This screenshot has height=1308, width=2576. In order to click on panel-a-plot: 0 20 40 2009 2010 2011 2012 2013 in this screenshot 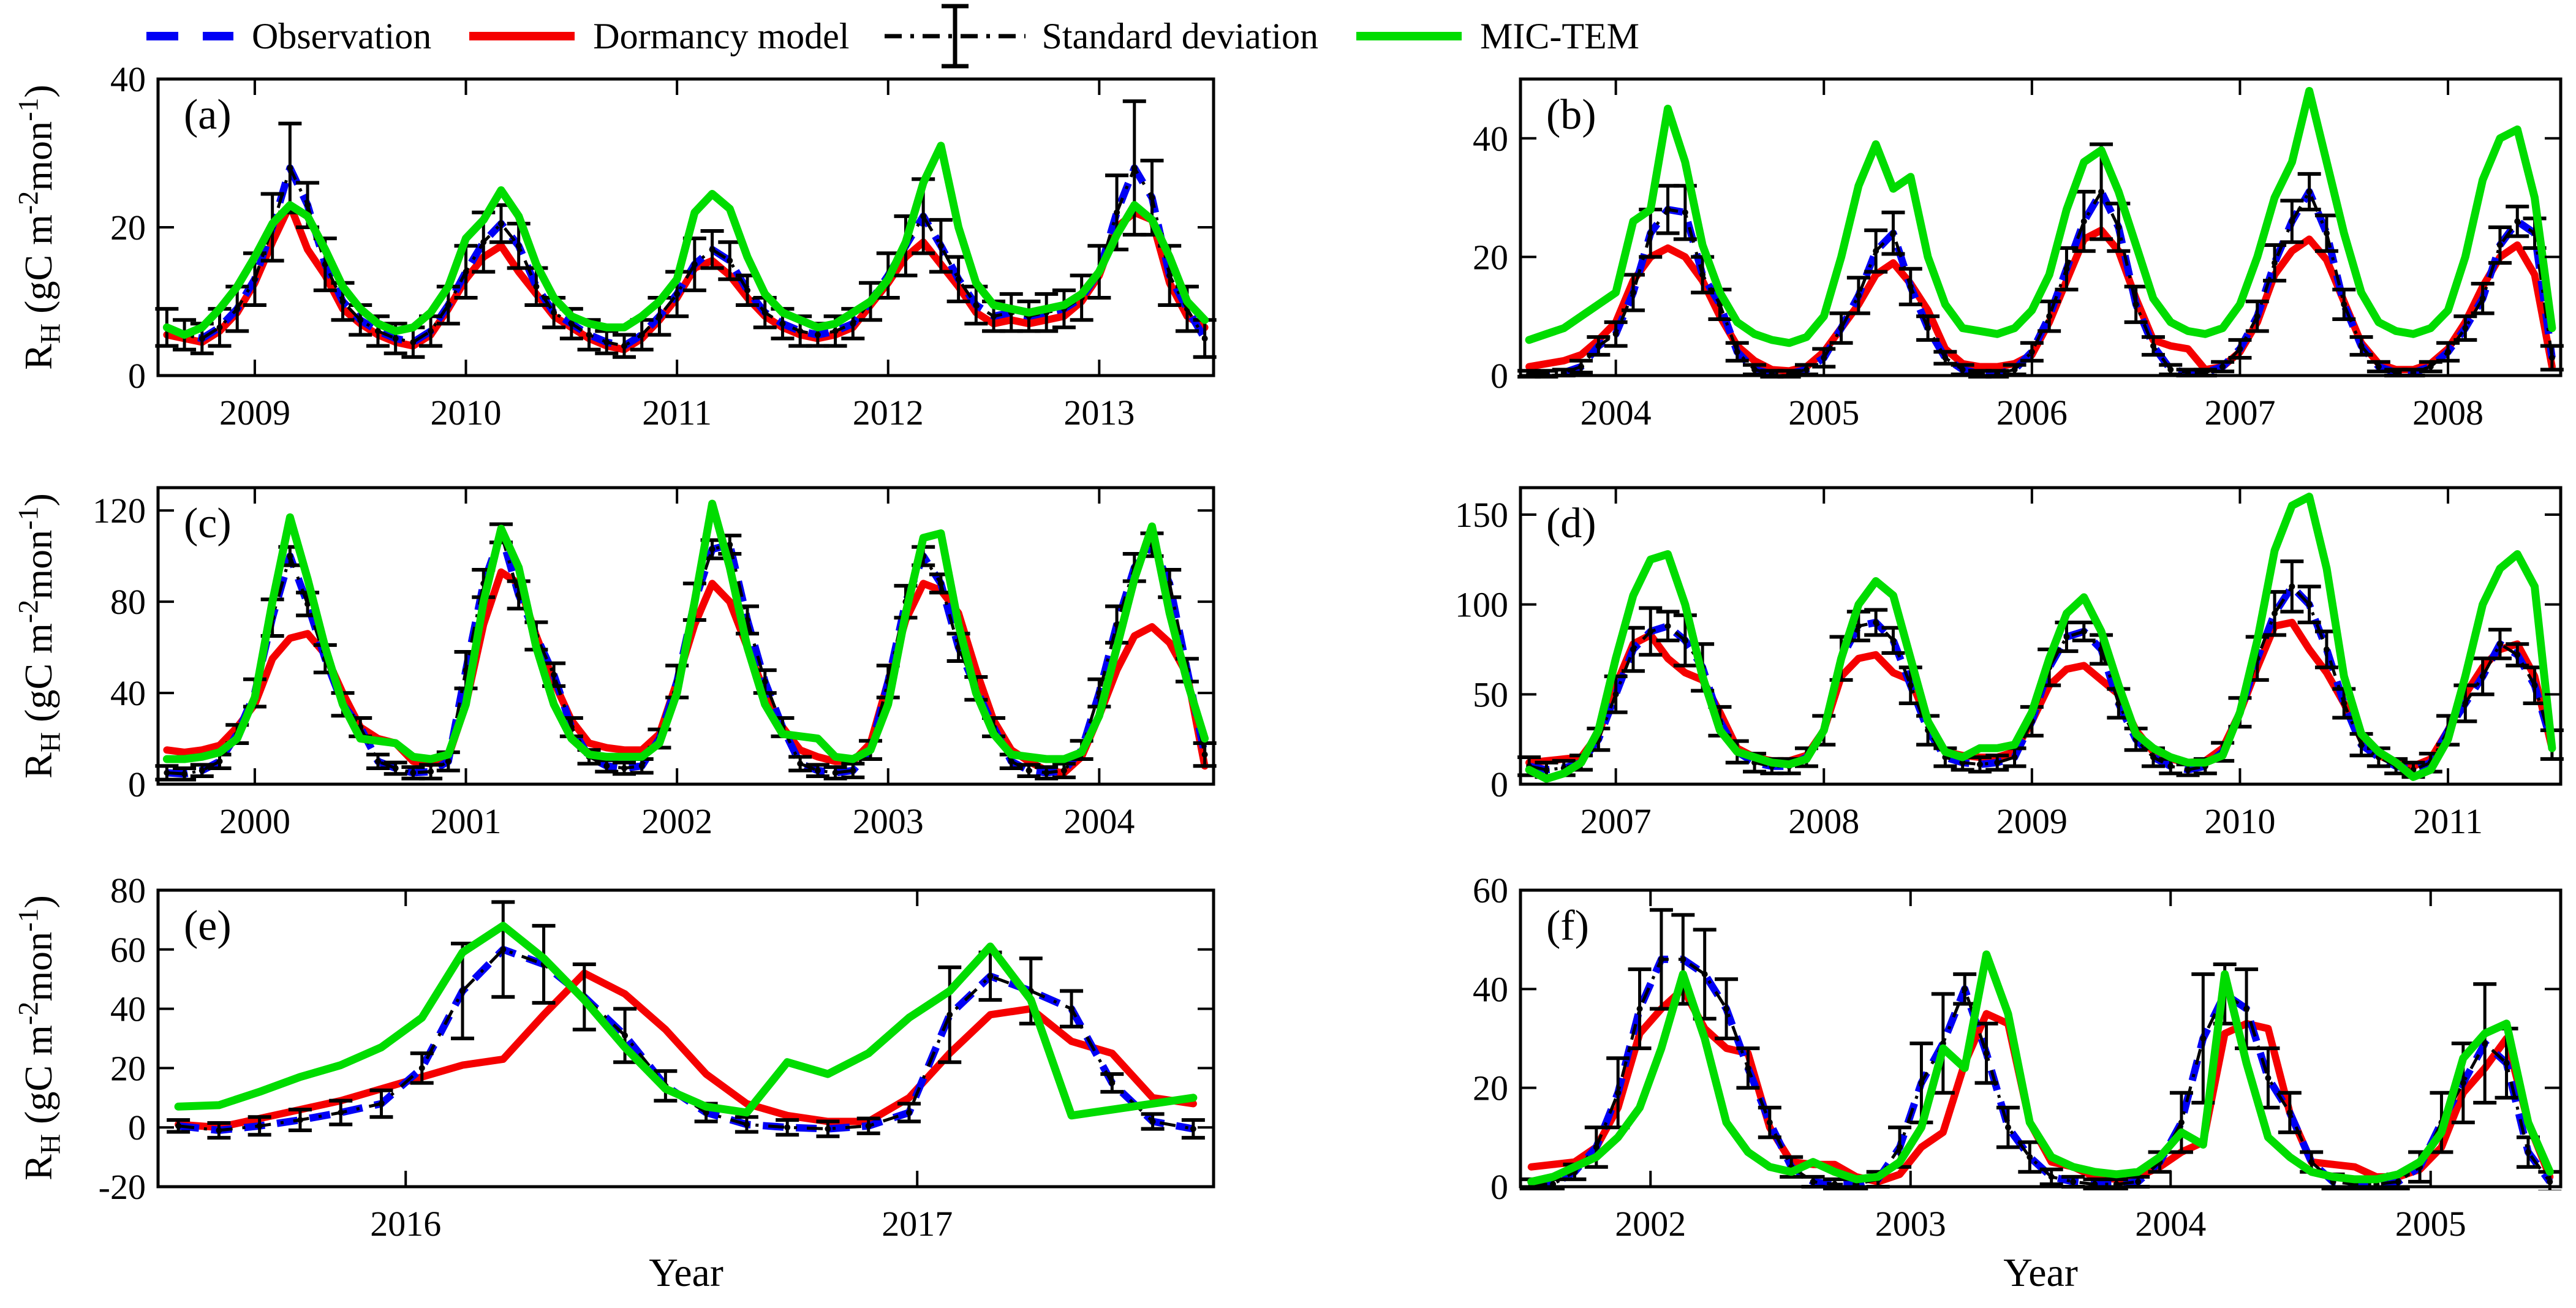, I will do `click(663, 246)`.